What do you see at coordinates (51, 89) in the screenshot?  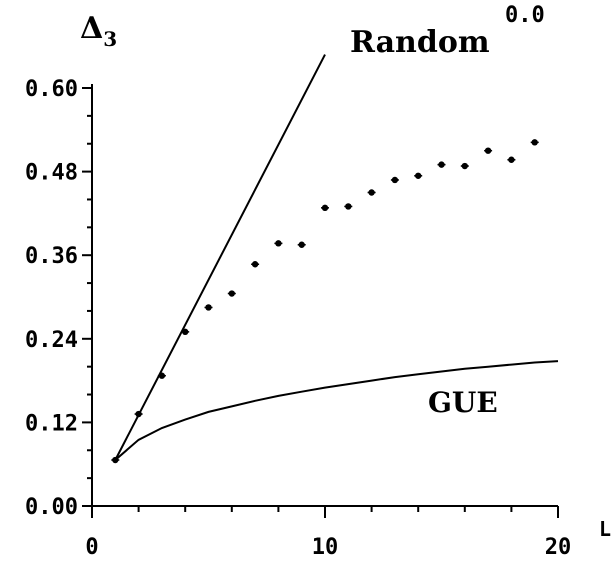 I see `y-tick-label: 0.60` at bounding box center [51, 89].